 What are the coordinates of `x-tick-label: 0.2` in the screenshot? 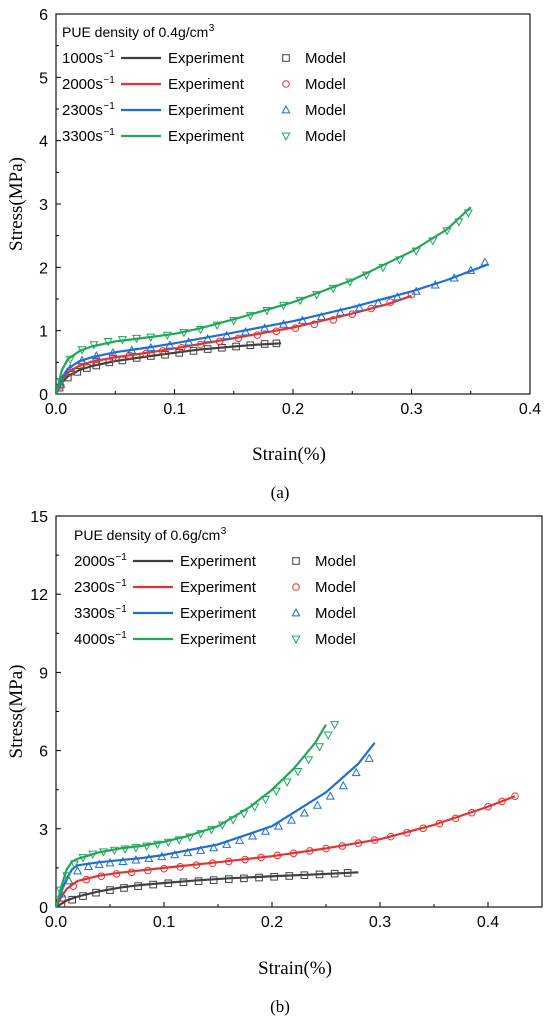 It's located at (272, 922).